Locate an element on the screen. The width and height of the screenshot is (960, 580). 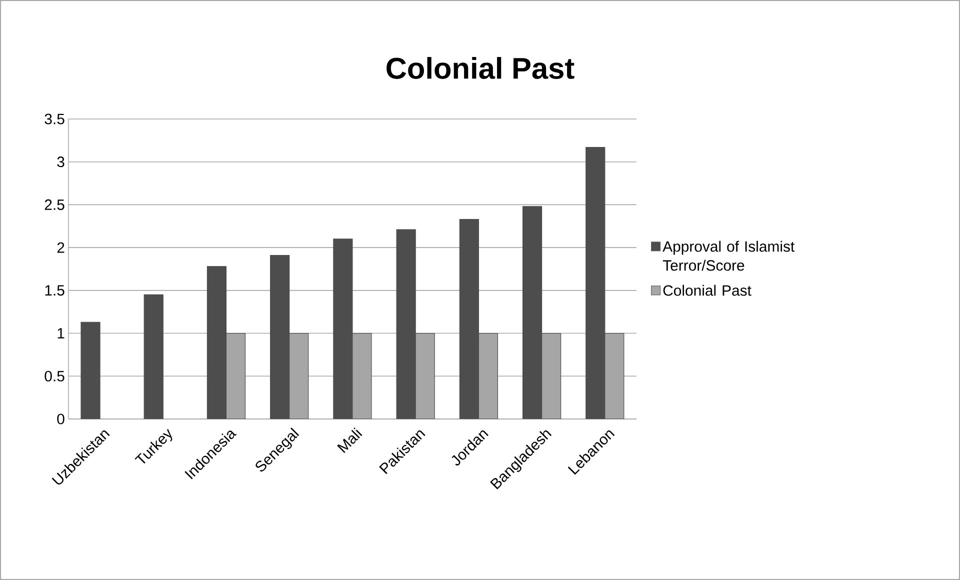
legend-label: Colonial Past is located at coordinates (707, 290).